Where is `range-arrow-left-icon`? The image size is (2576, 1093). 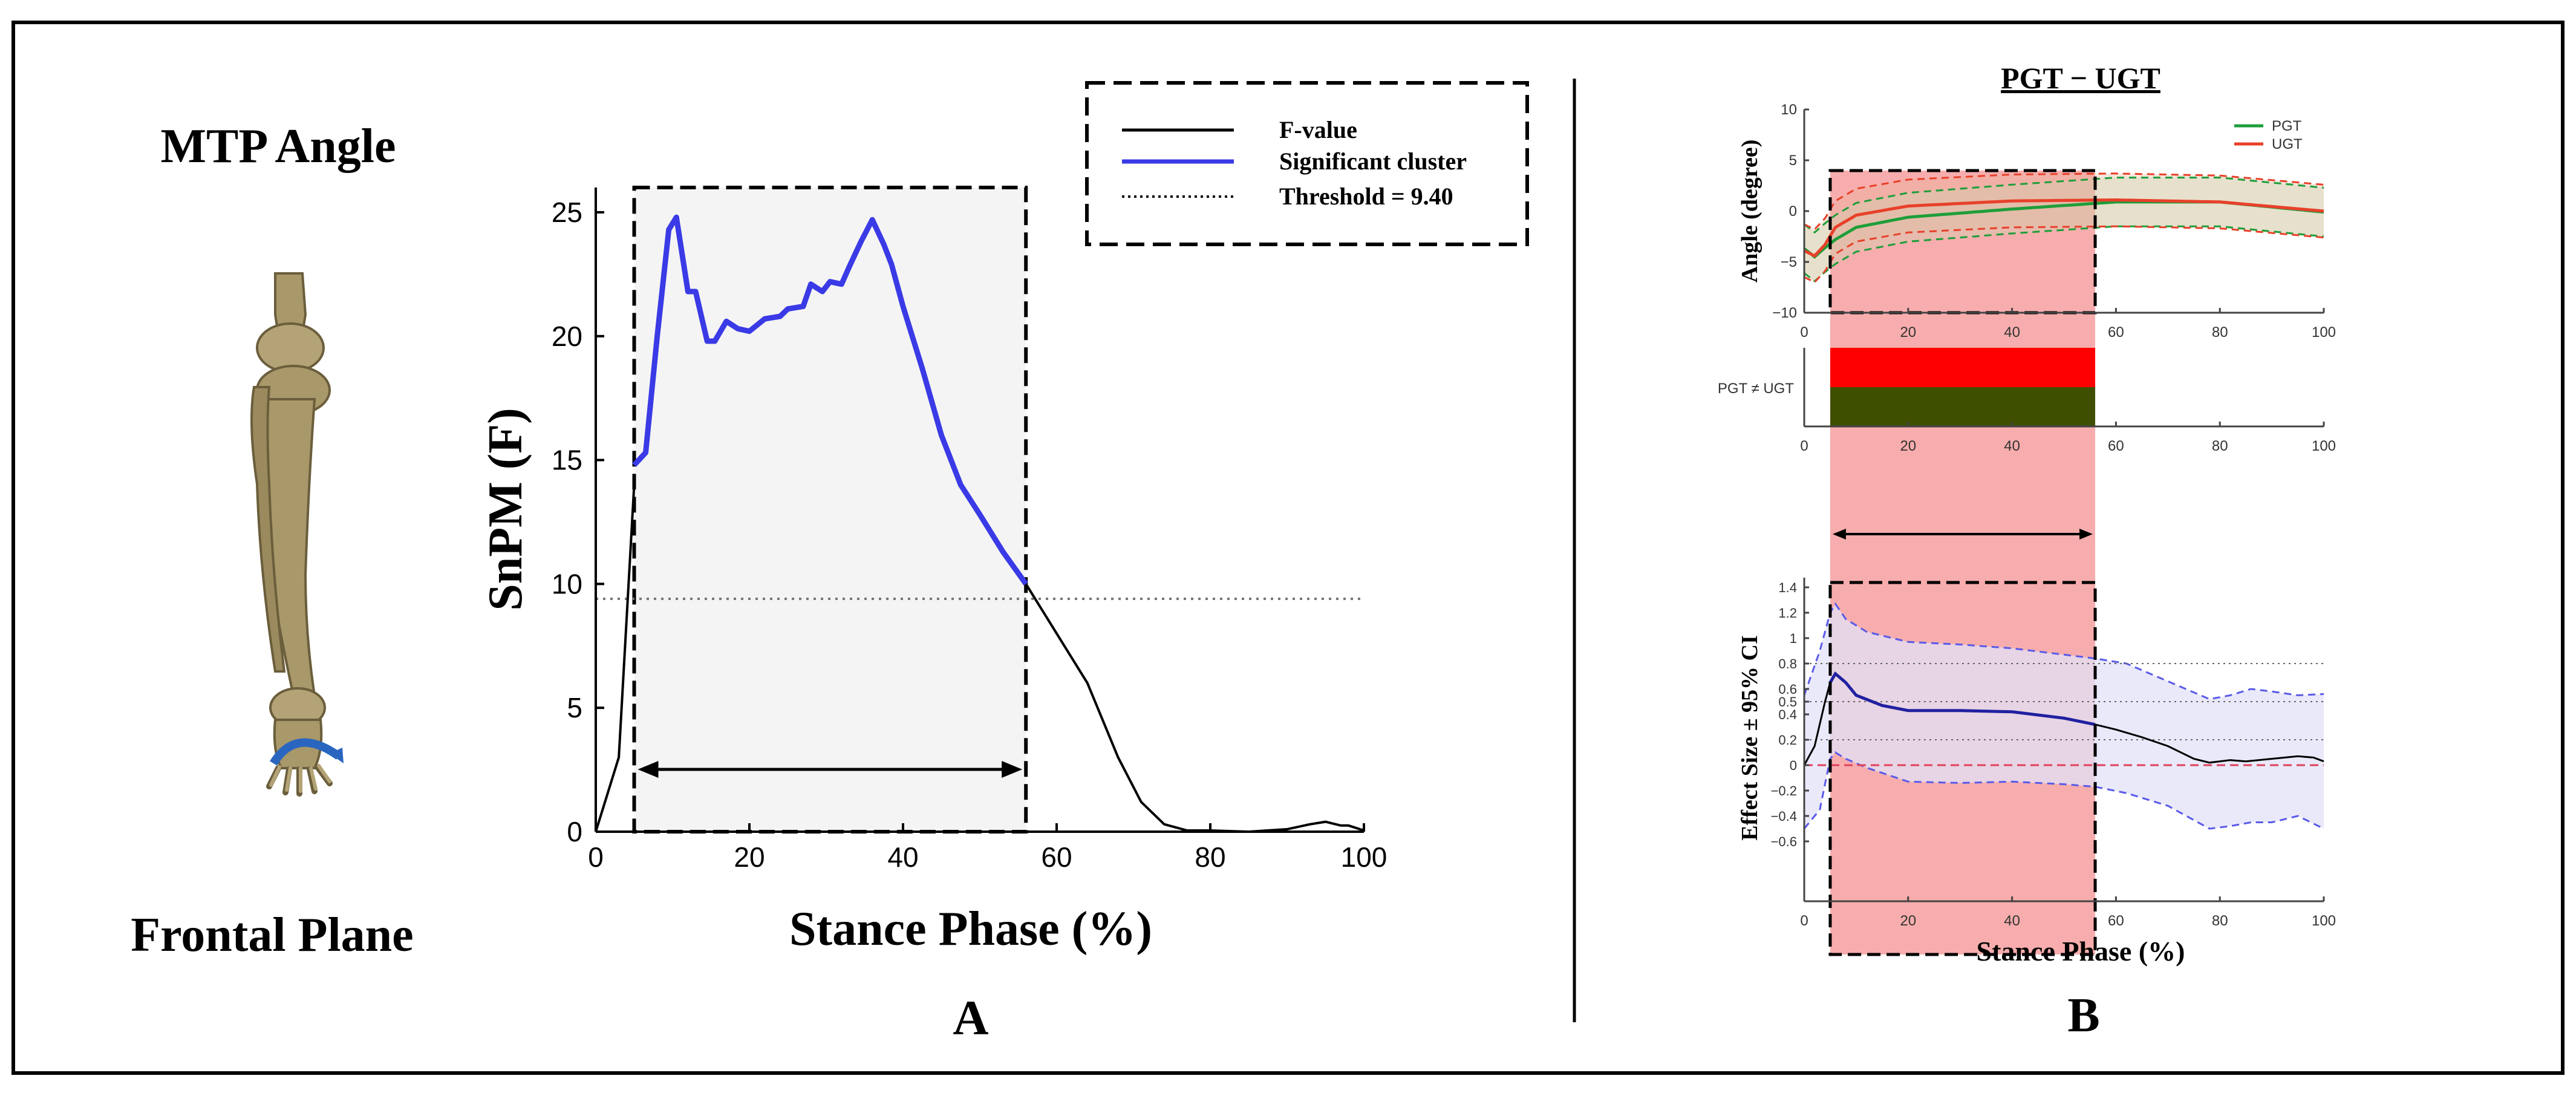 range-arrow-left-icon is located at coordinates (648, 769).